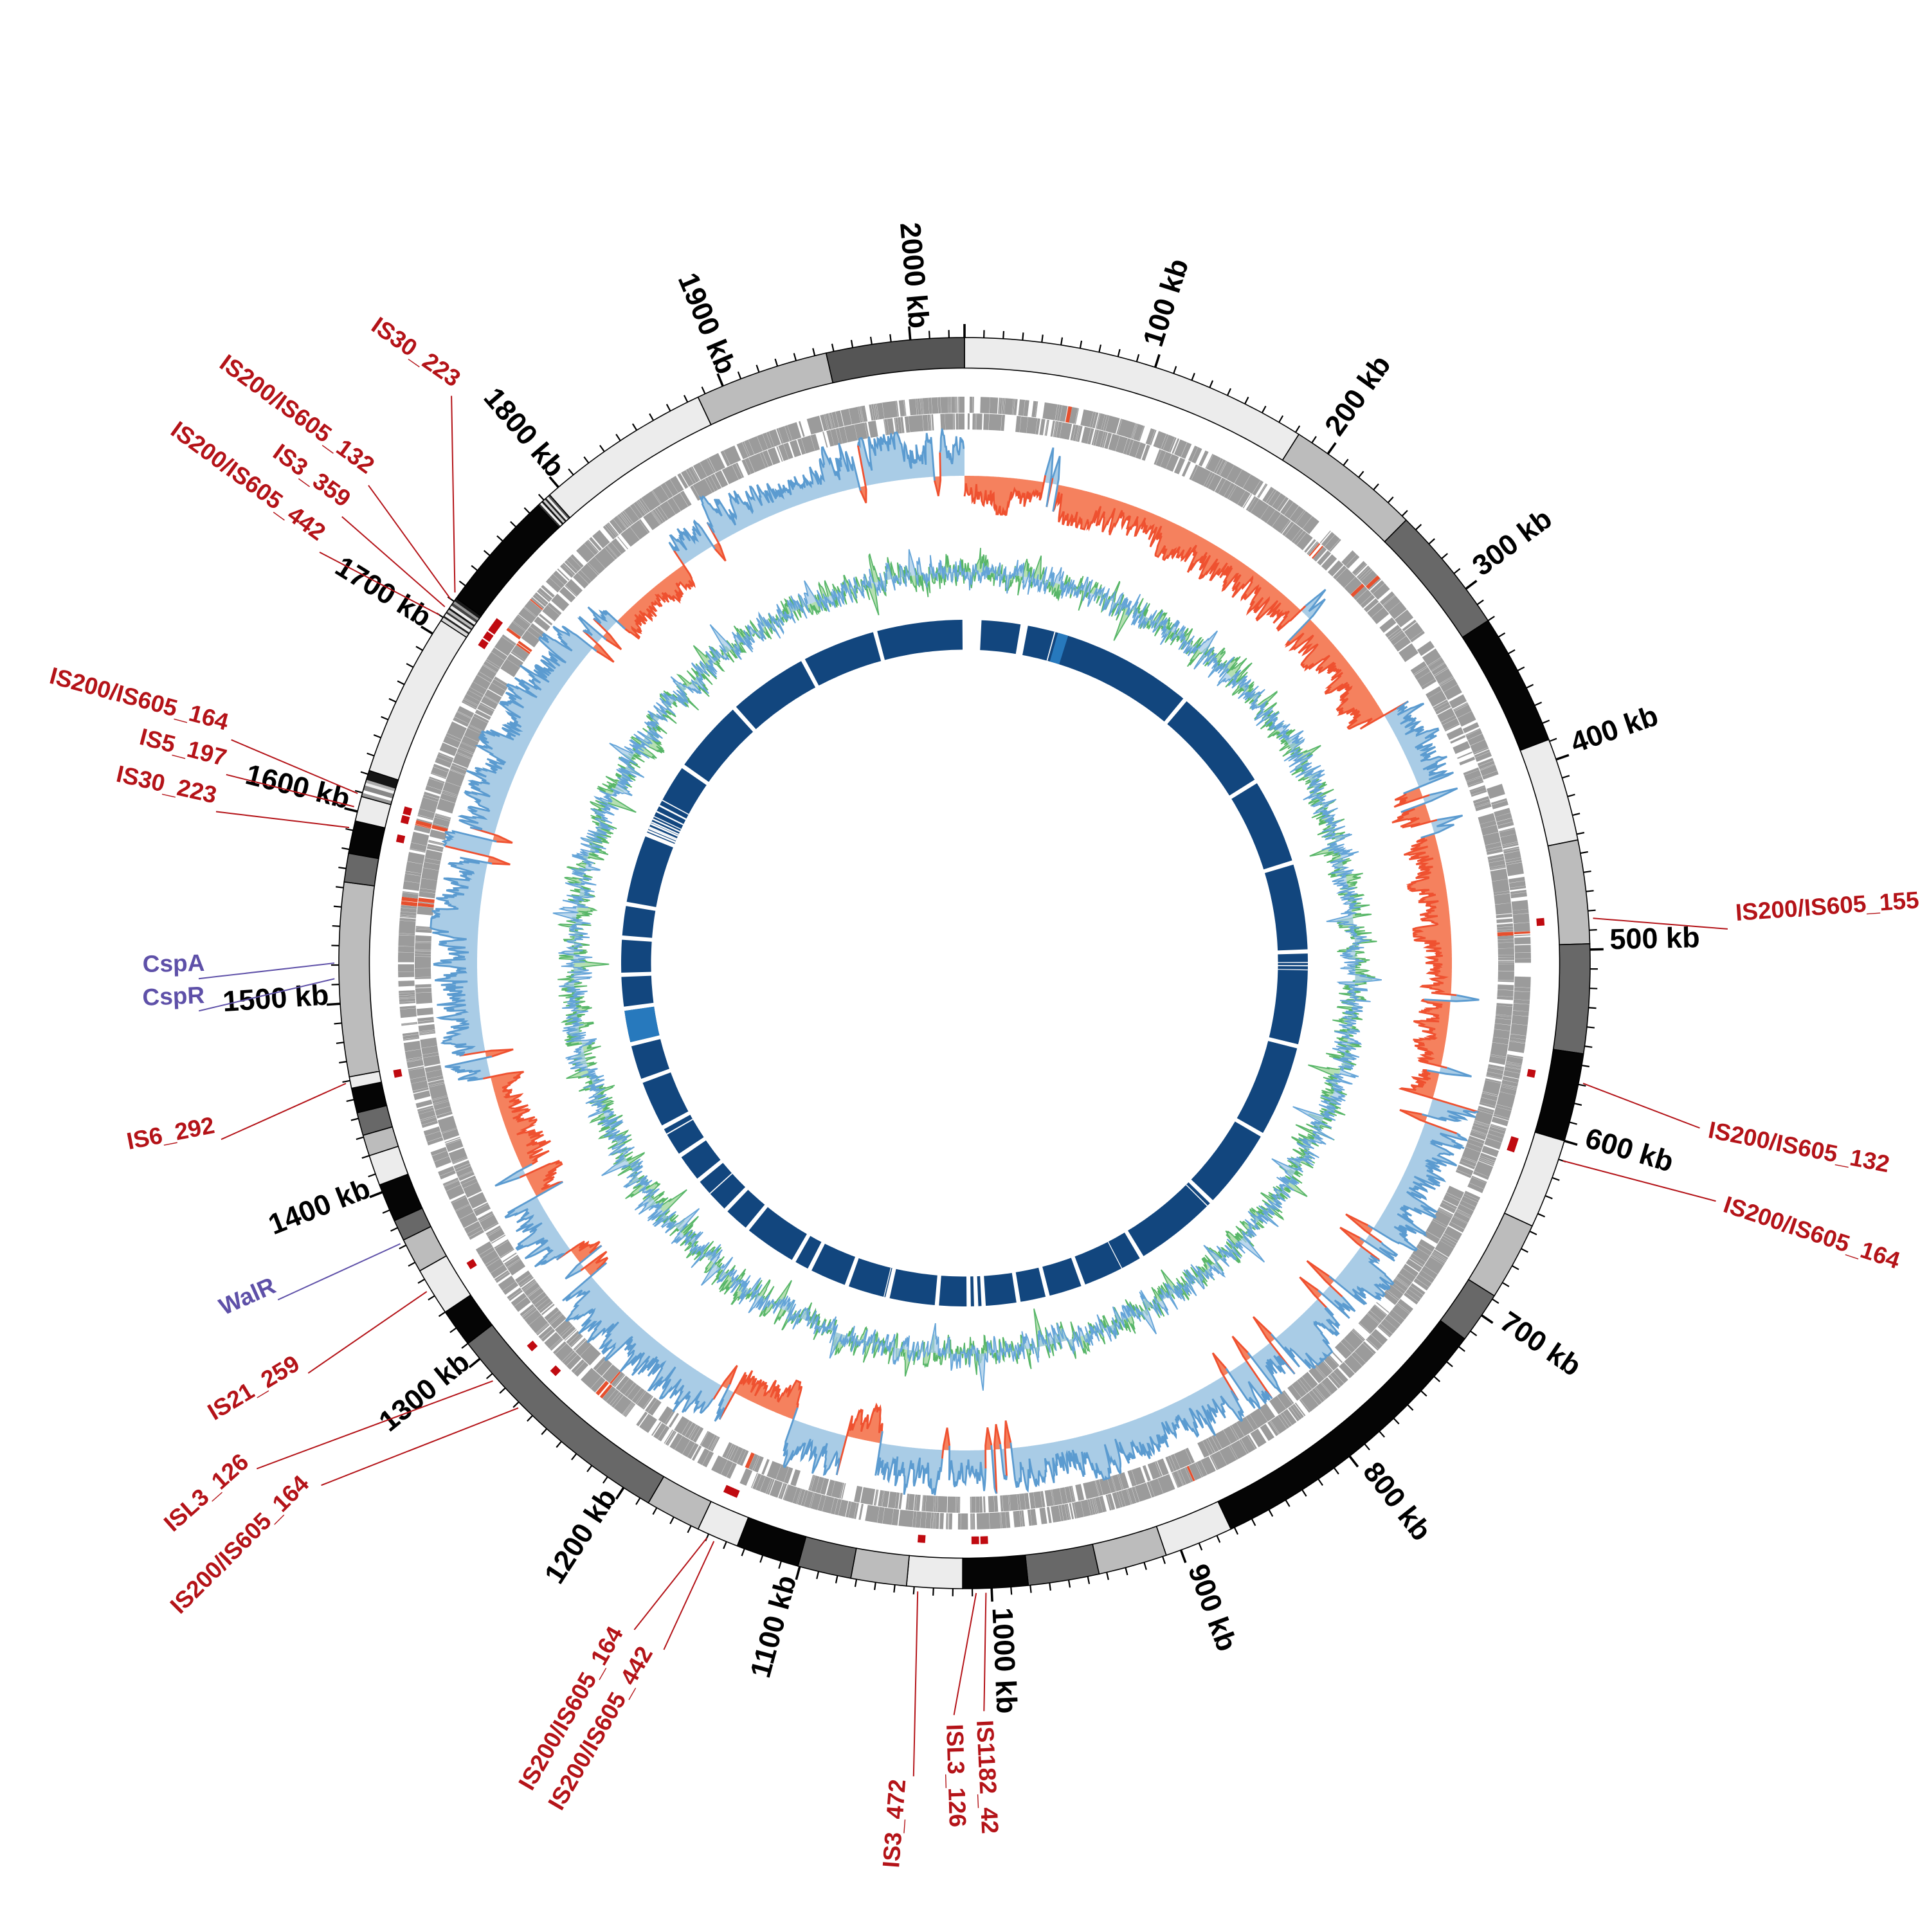 This screenshot has width=1929, height=1932. What do you see at coordinates (1005, 1660) in the screenshot?
I see `svg-text: 1000 kb` at bounding box center [1005, 1660].